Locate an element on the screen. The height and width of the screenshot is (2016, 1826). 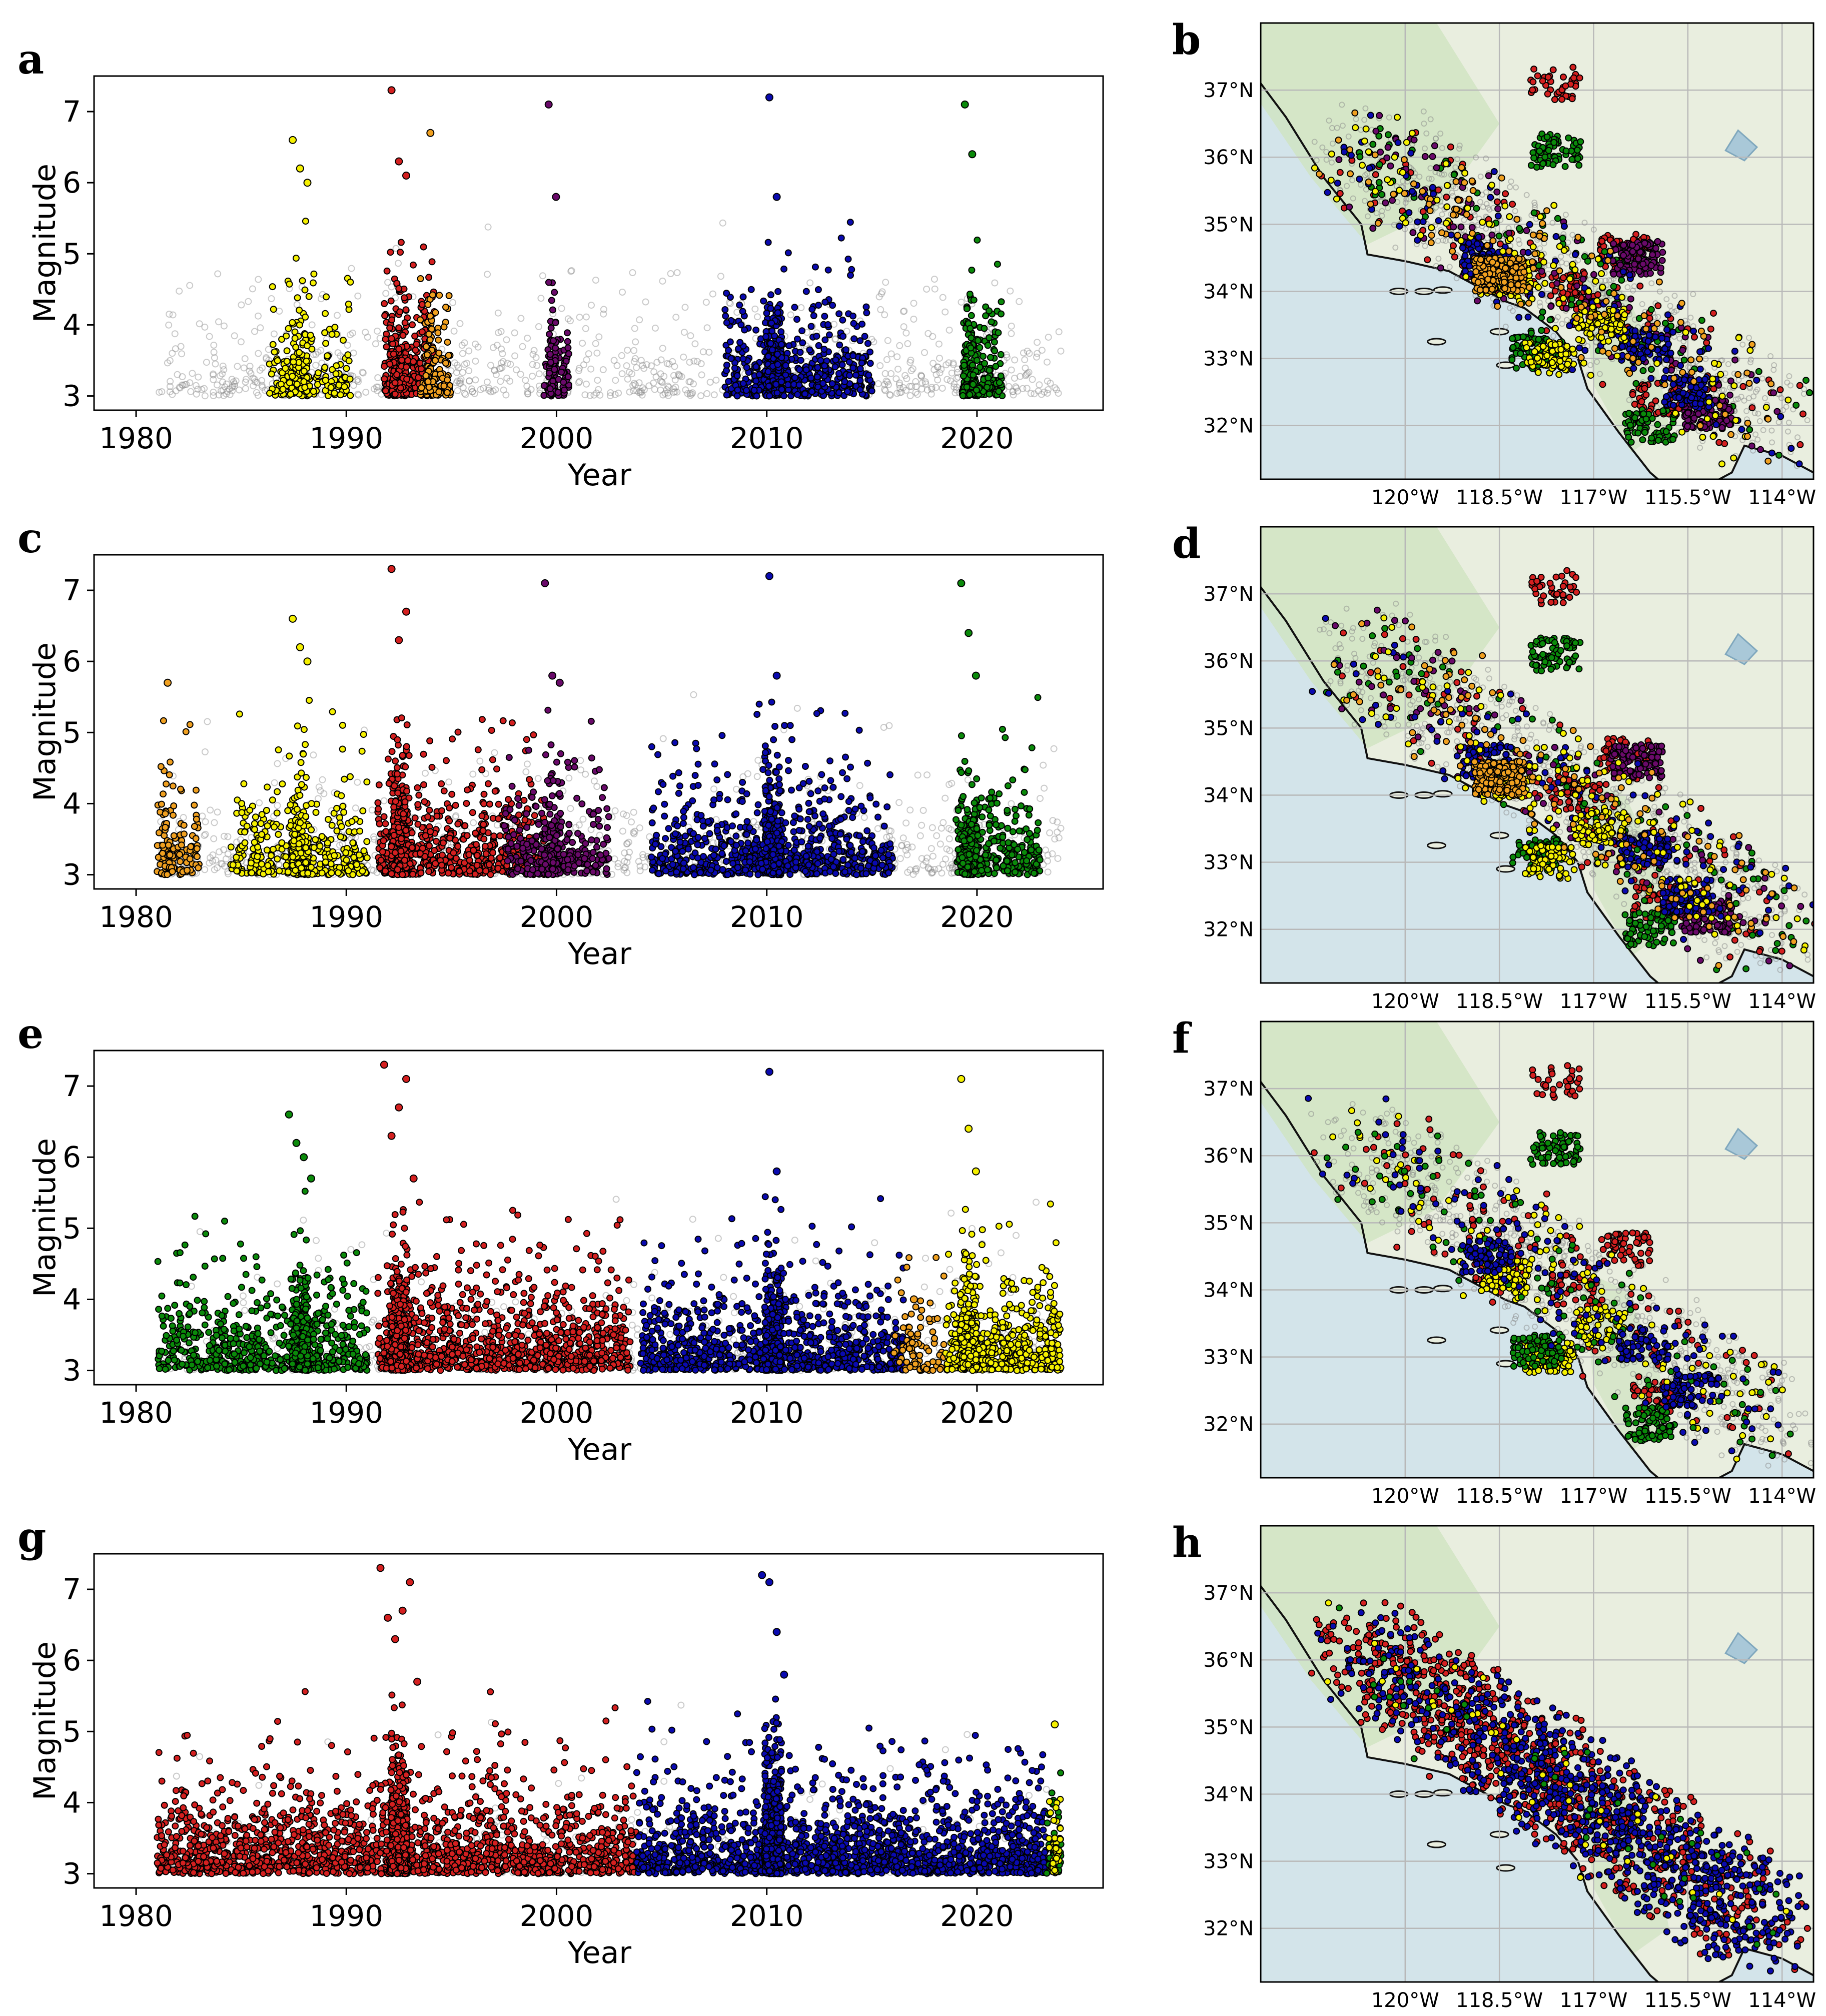
x-axis-label: Year is located at coordinates (599, 476).